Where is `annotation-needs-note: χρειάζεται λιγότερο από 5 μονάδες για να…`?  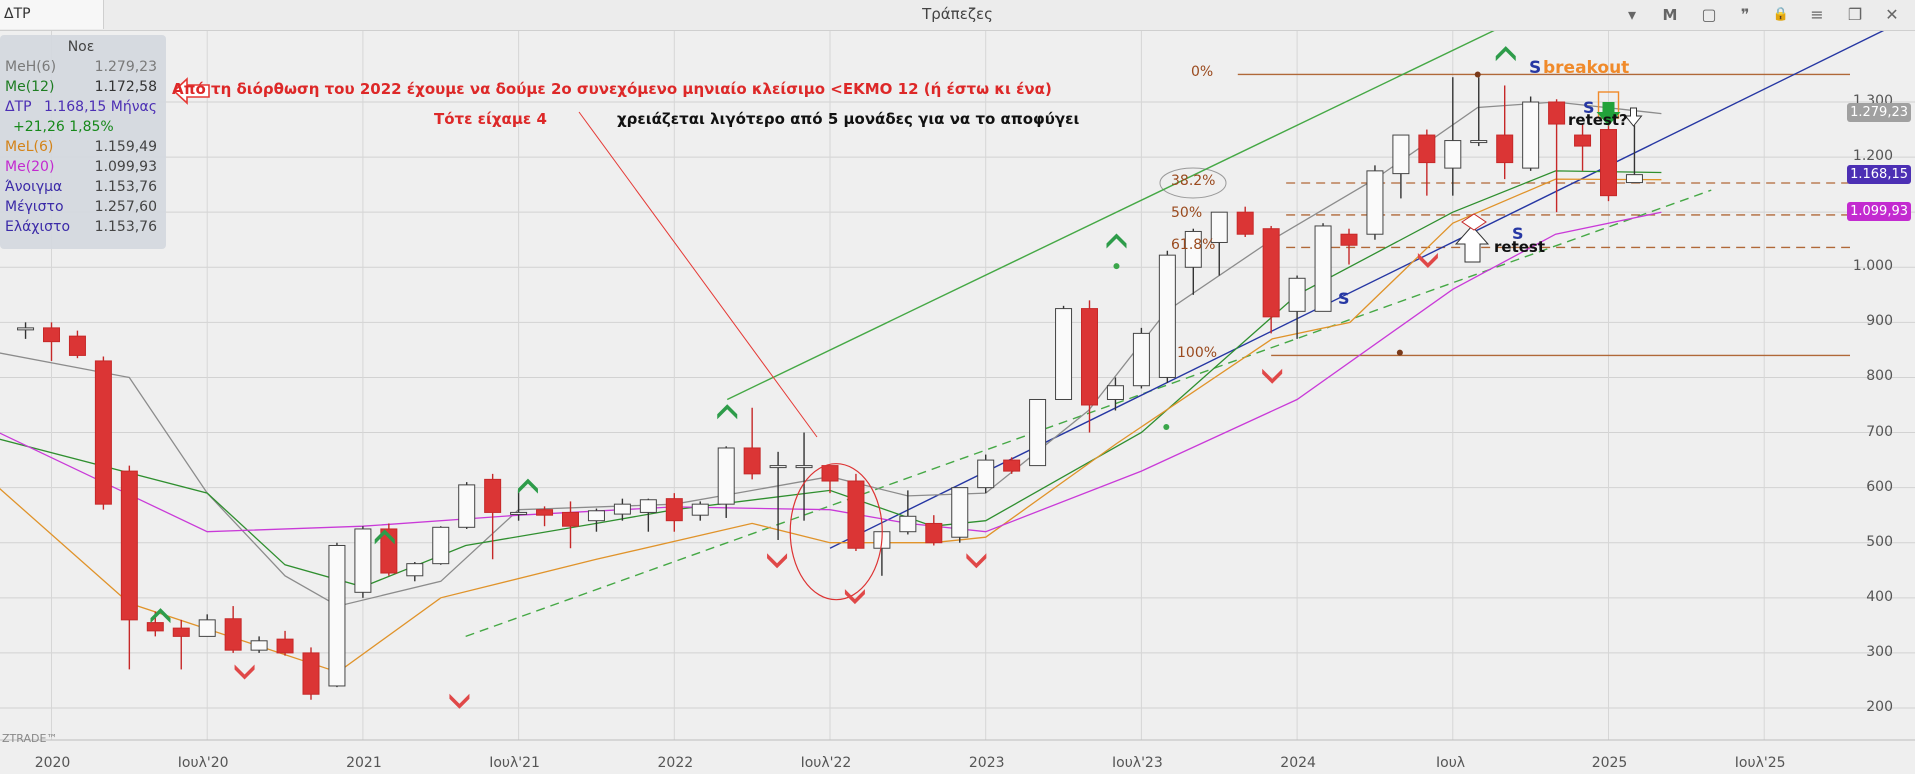 annotation-needs-note: χρειάζεται λιγότερο από 5 μονάδες για να… is located at coordinates (848, 119).